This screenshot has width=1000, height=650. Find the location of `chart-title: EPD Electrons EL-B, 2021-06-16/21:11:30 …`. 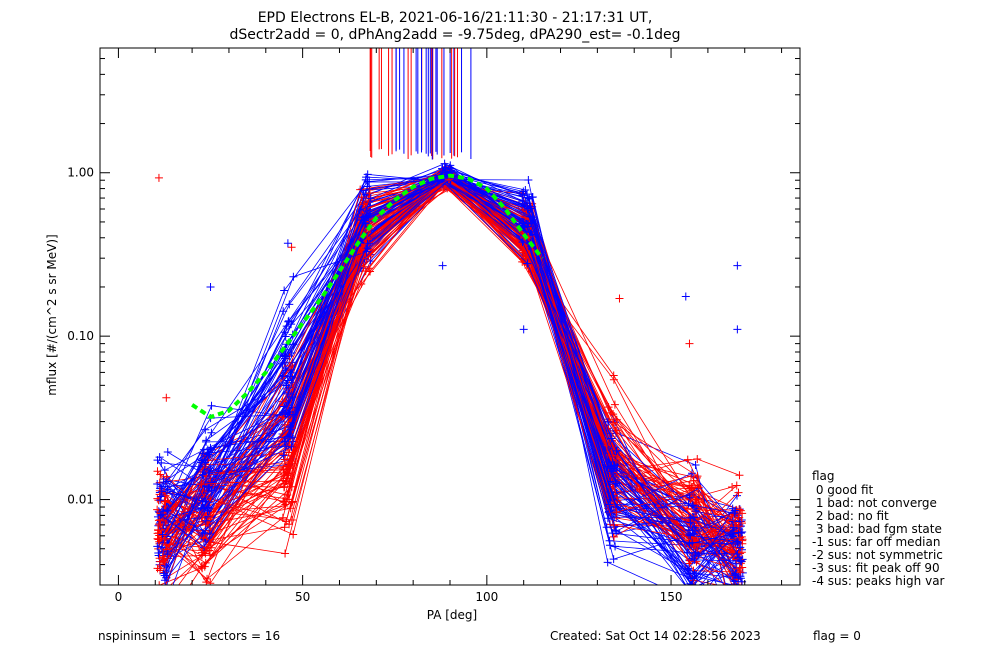

chart-title: EPD Electrons EL-B, 2021-06-16/21:11:30 … is located at coordinates (455, 18).